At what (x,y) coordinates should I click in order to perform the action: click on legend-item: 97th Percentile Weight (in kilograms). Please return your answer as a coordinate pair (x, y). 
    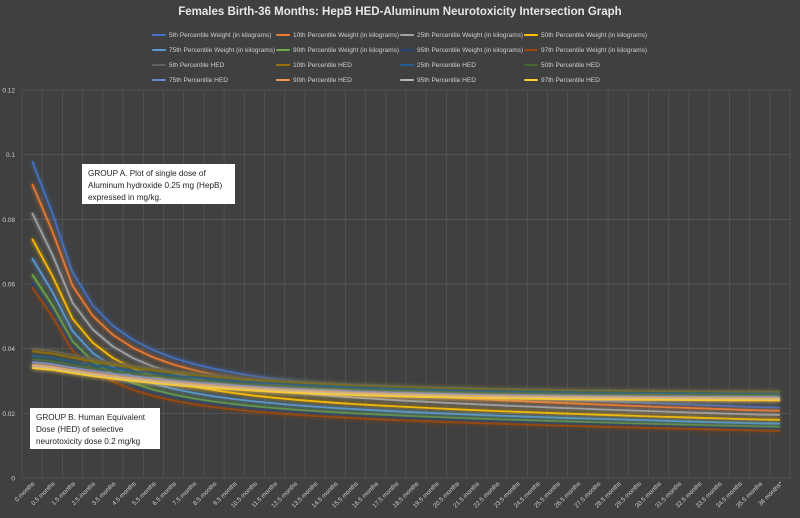
    Looking at the image, I should click on (586, 50).